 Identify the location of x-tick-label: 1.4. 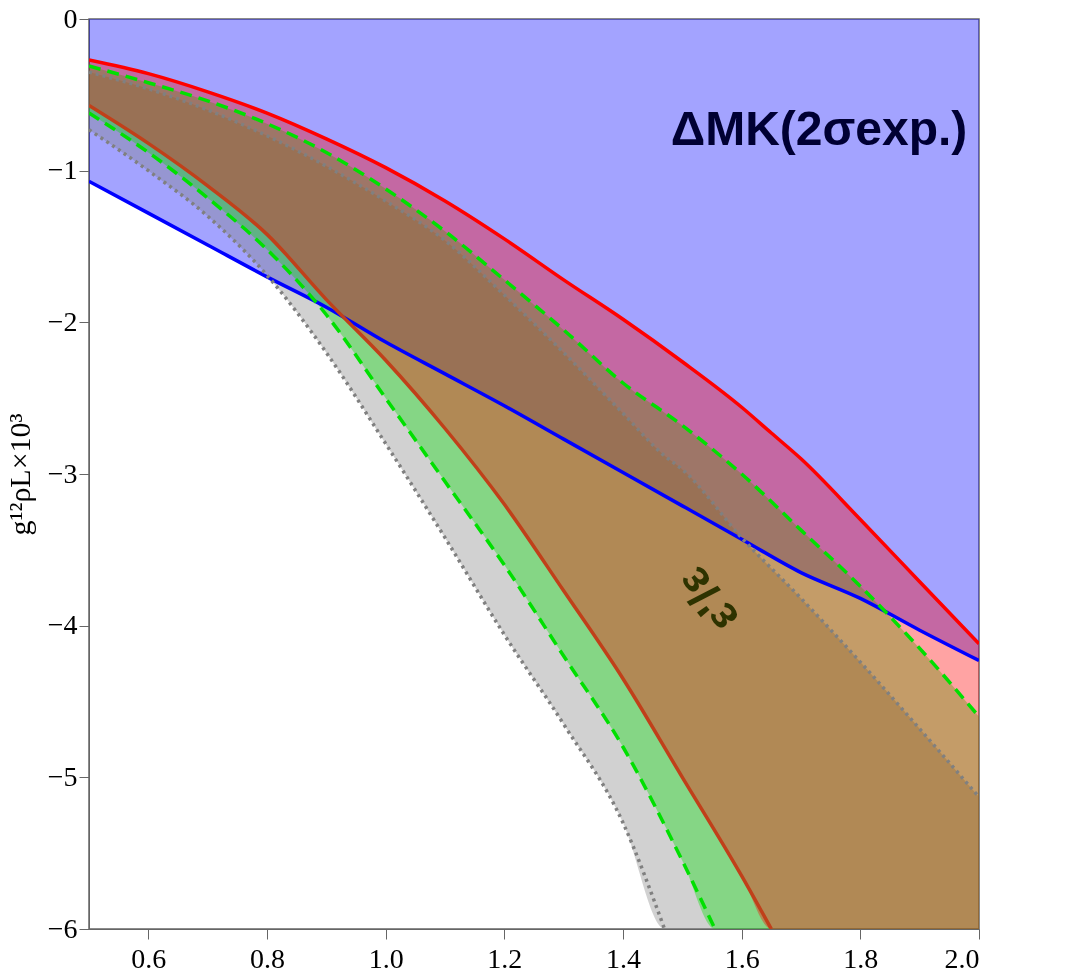
(623, 956).